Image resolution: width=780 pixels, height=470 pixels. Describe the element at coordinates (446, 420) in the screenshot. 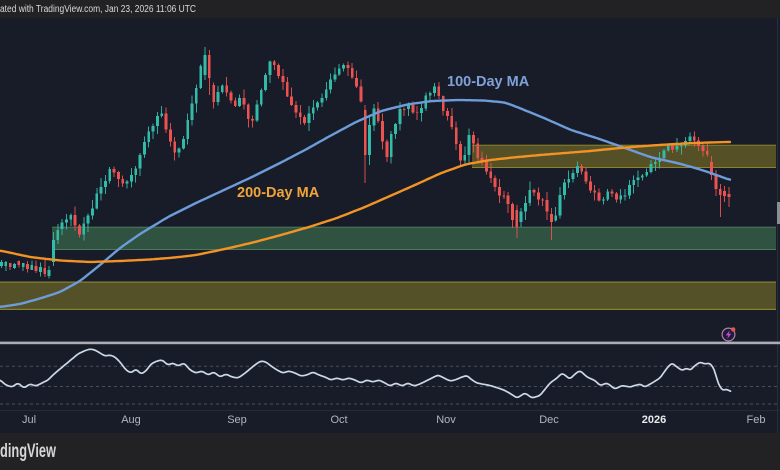

I see `svg-text: Nov` at that location.